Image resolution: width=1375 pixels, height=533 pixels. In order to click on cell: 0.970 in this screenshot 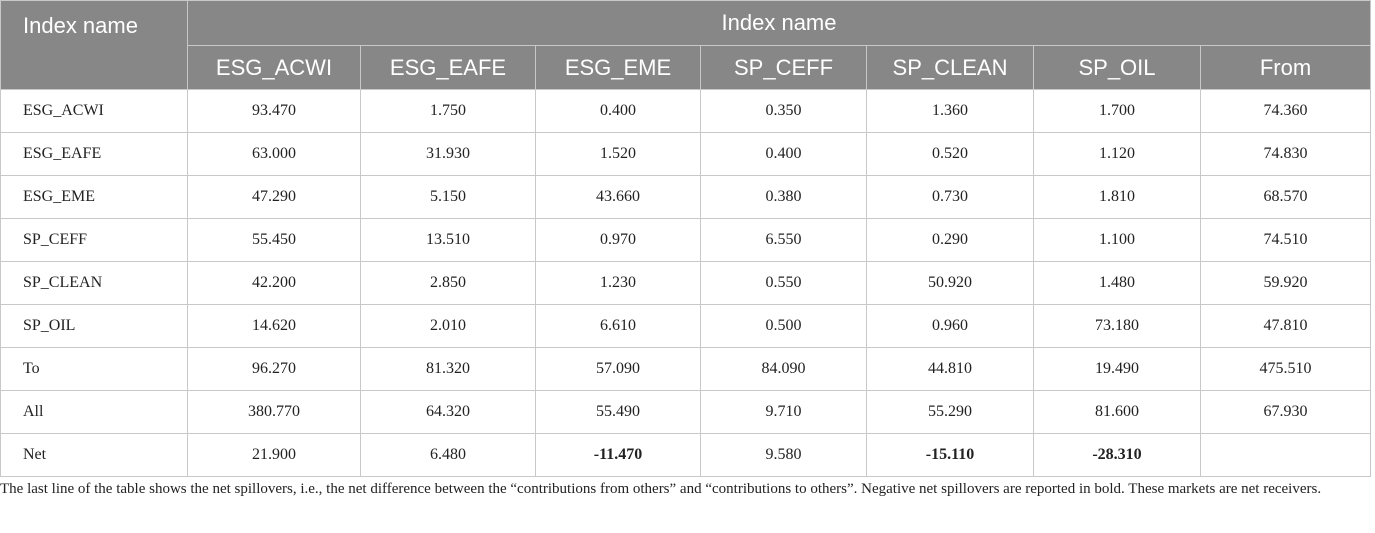, I will do `click(618, 240)`.